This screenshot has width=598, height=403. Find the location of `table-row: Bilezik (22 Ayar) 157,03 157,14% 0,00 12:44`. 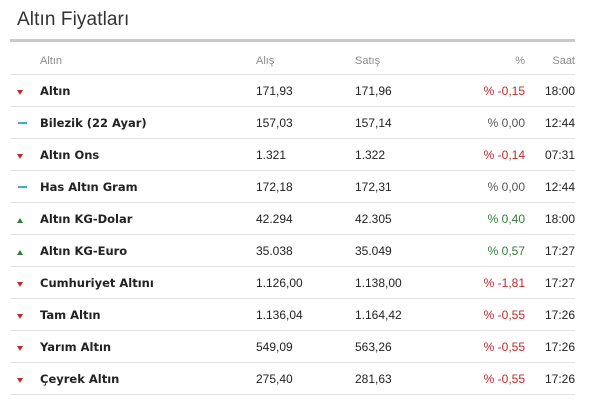

table-row: Bilezik (22 Ayar) 157,03 157,14% 0,00 12:44 is located at coordinates (292, 122).